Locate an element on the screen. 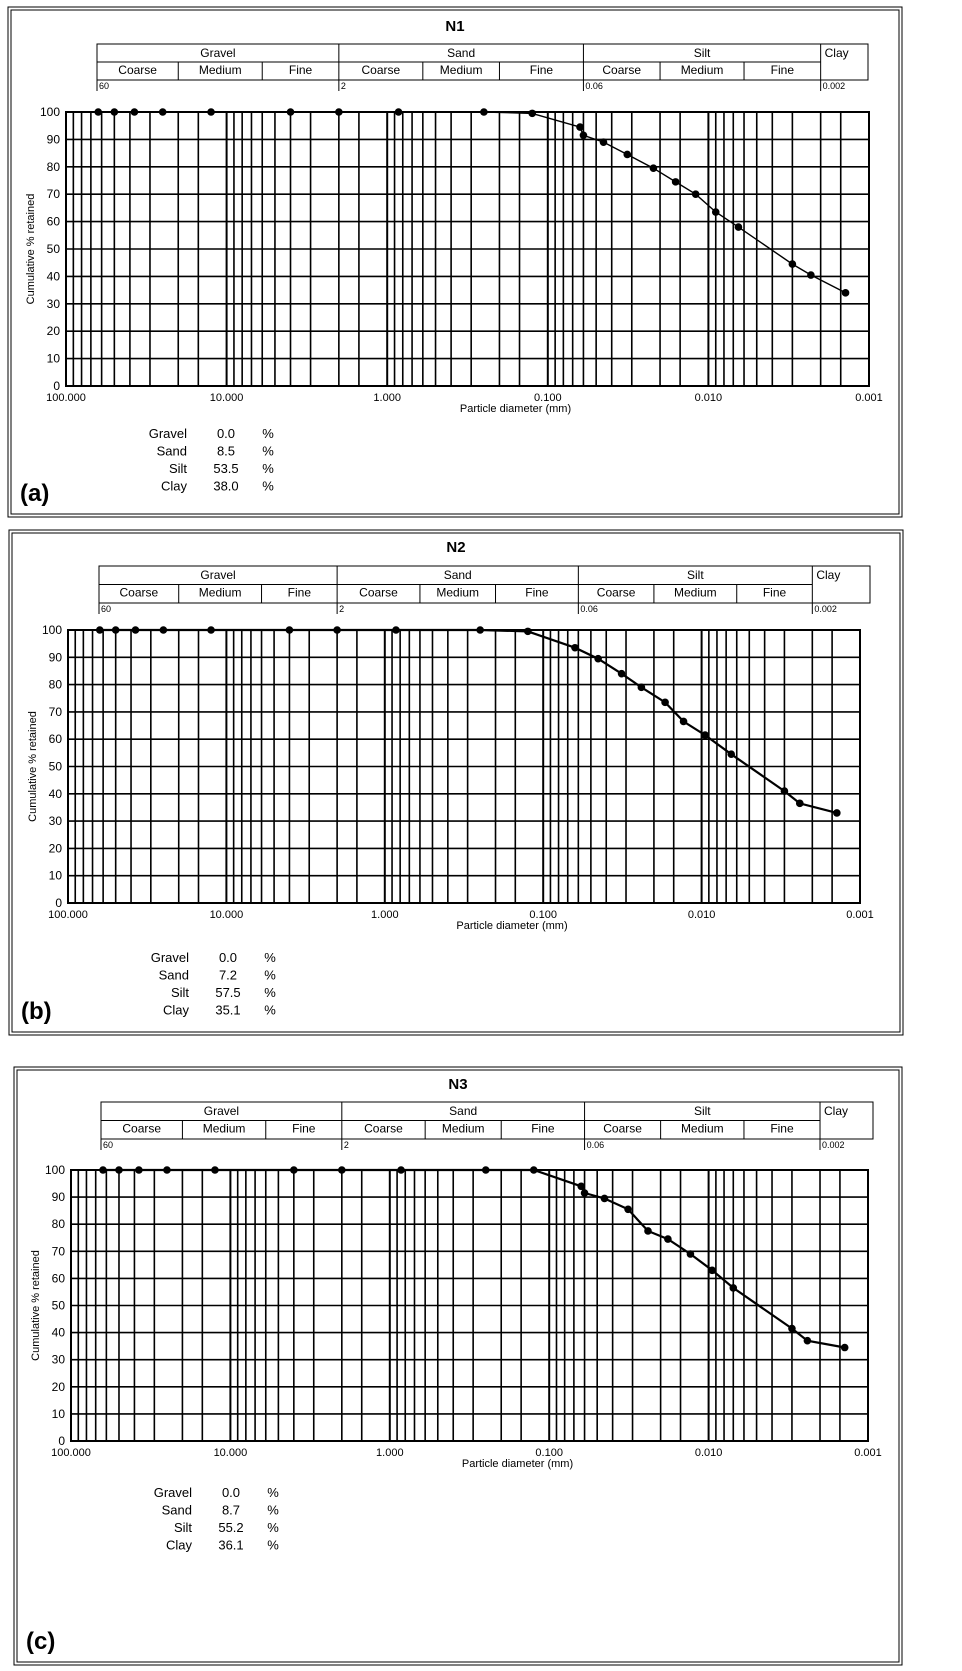 This screenshot has height=1671, width=962. y-tick-label: 20 is located at coordinates (54, 331).